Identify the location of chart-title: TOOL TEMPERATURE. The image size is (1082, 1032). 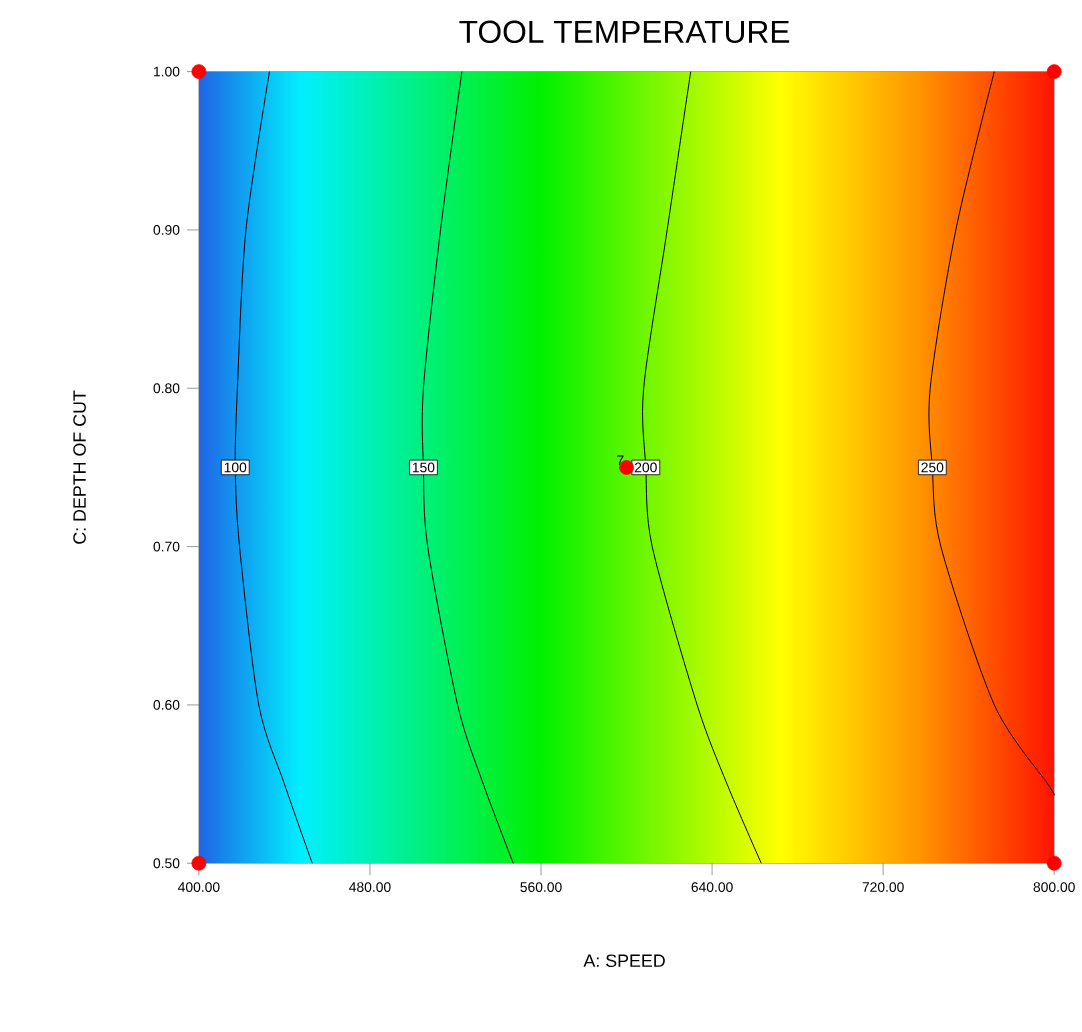
(624, 31).